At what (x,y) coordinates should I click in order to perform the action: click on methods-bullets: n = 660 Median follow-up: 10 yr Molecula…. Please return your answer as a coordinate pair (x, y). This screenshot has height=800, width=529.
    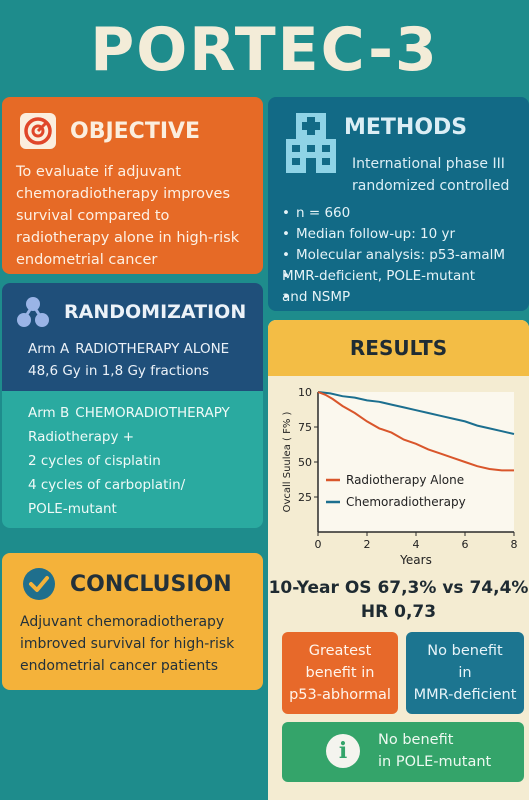
    Looking at the image, I should click on (404, 255).